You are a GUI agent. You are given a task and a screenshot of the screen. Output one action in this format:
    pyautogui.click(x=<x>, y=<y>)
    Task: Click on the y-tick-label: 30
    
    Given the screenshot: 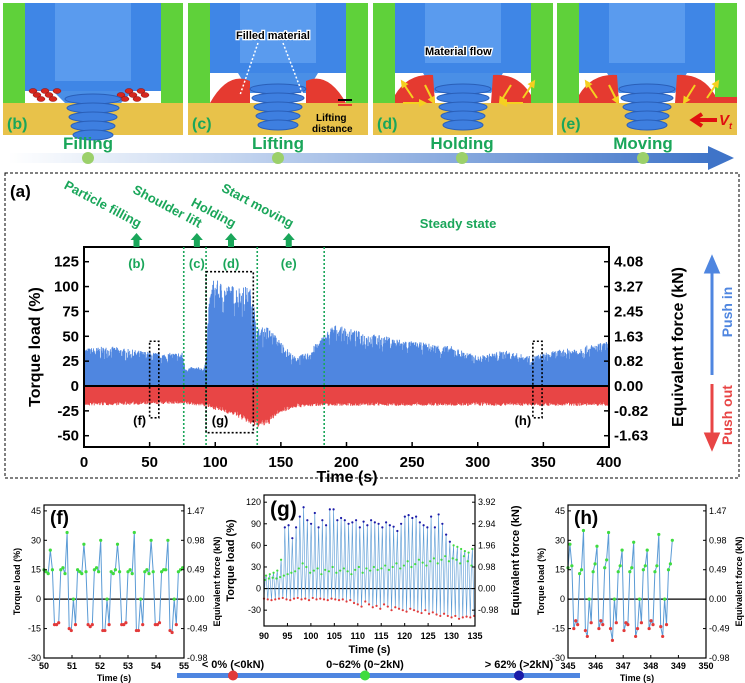 What is the action you would take?
    pyautogui.click(x=560, y=540)
    